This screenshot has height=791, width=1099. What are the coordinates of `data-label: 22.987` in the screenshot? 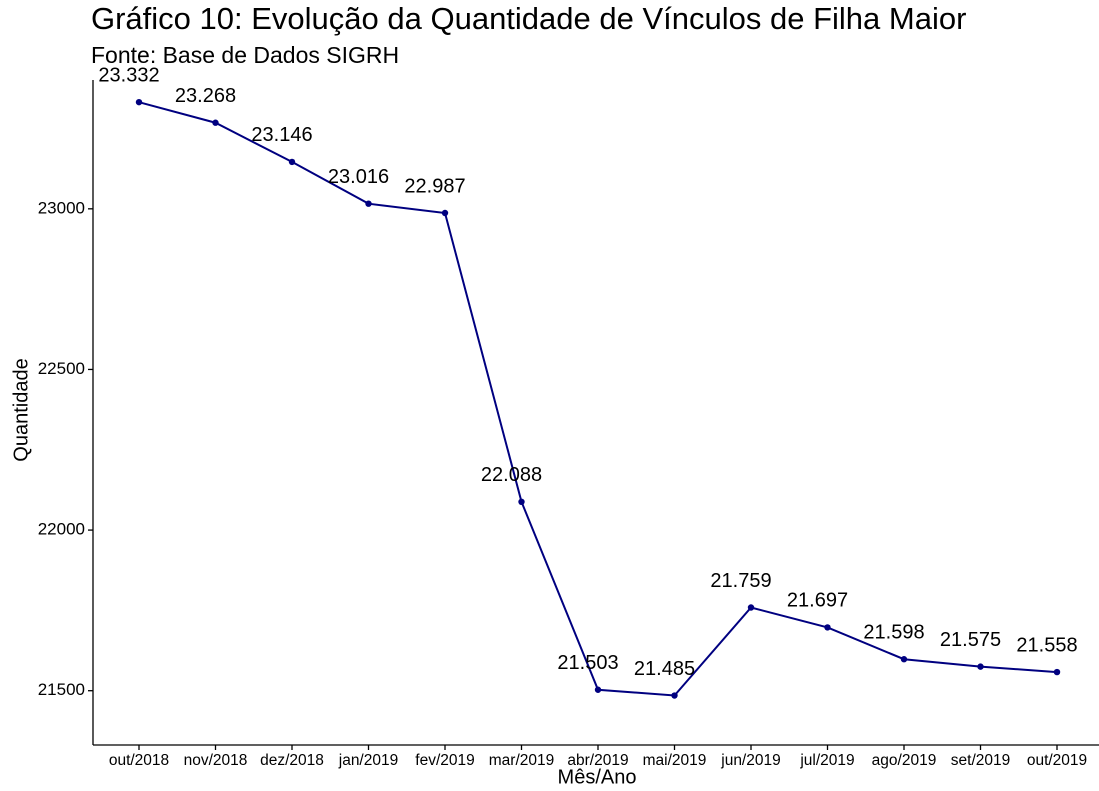 It's located at (434, 186).